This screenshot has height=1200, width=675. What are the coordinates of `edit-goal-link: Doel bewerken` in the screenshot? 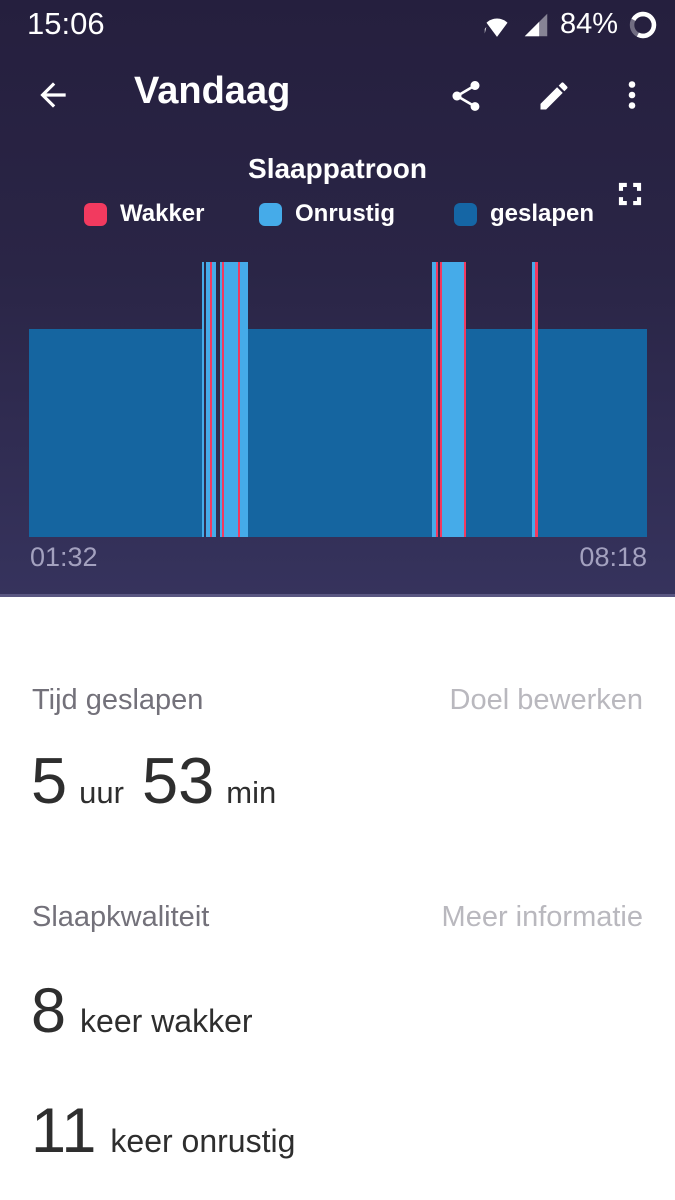 It's located at (546, 700).